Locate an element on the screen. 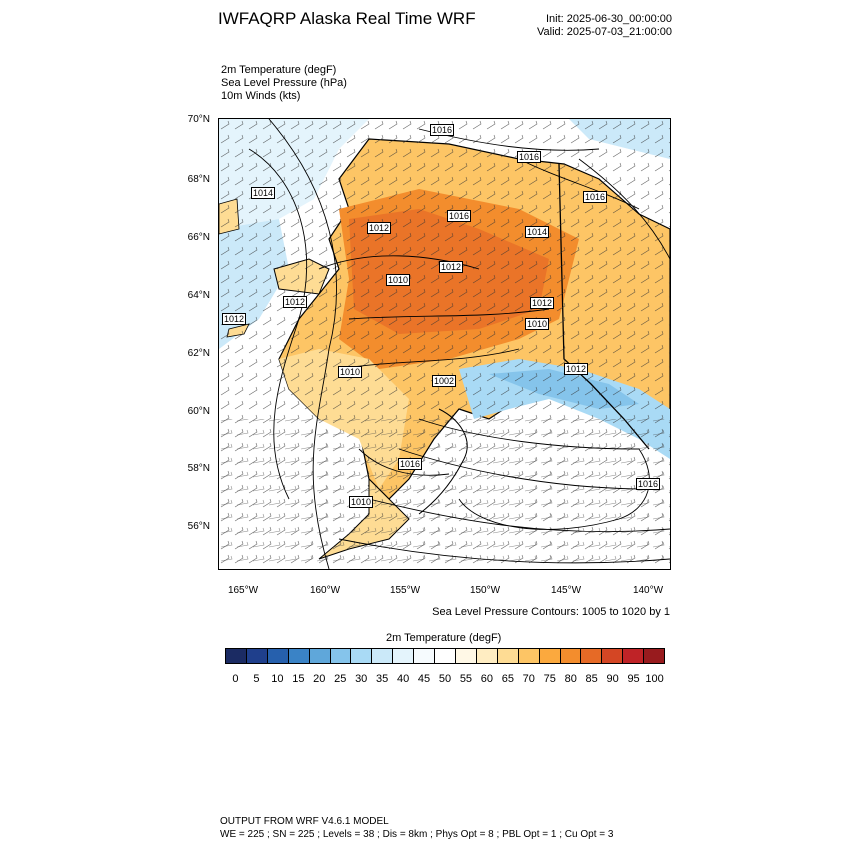  cook-inlet-coast is located at coordinates (443, 461).